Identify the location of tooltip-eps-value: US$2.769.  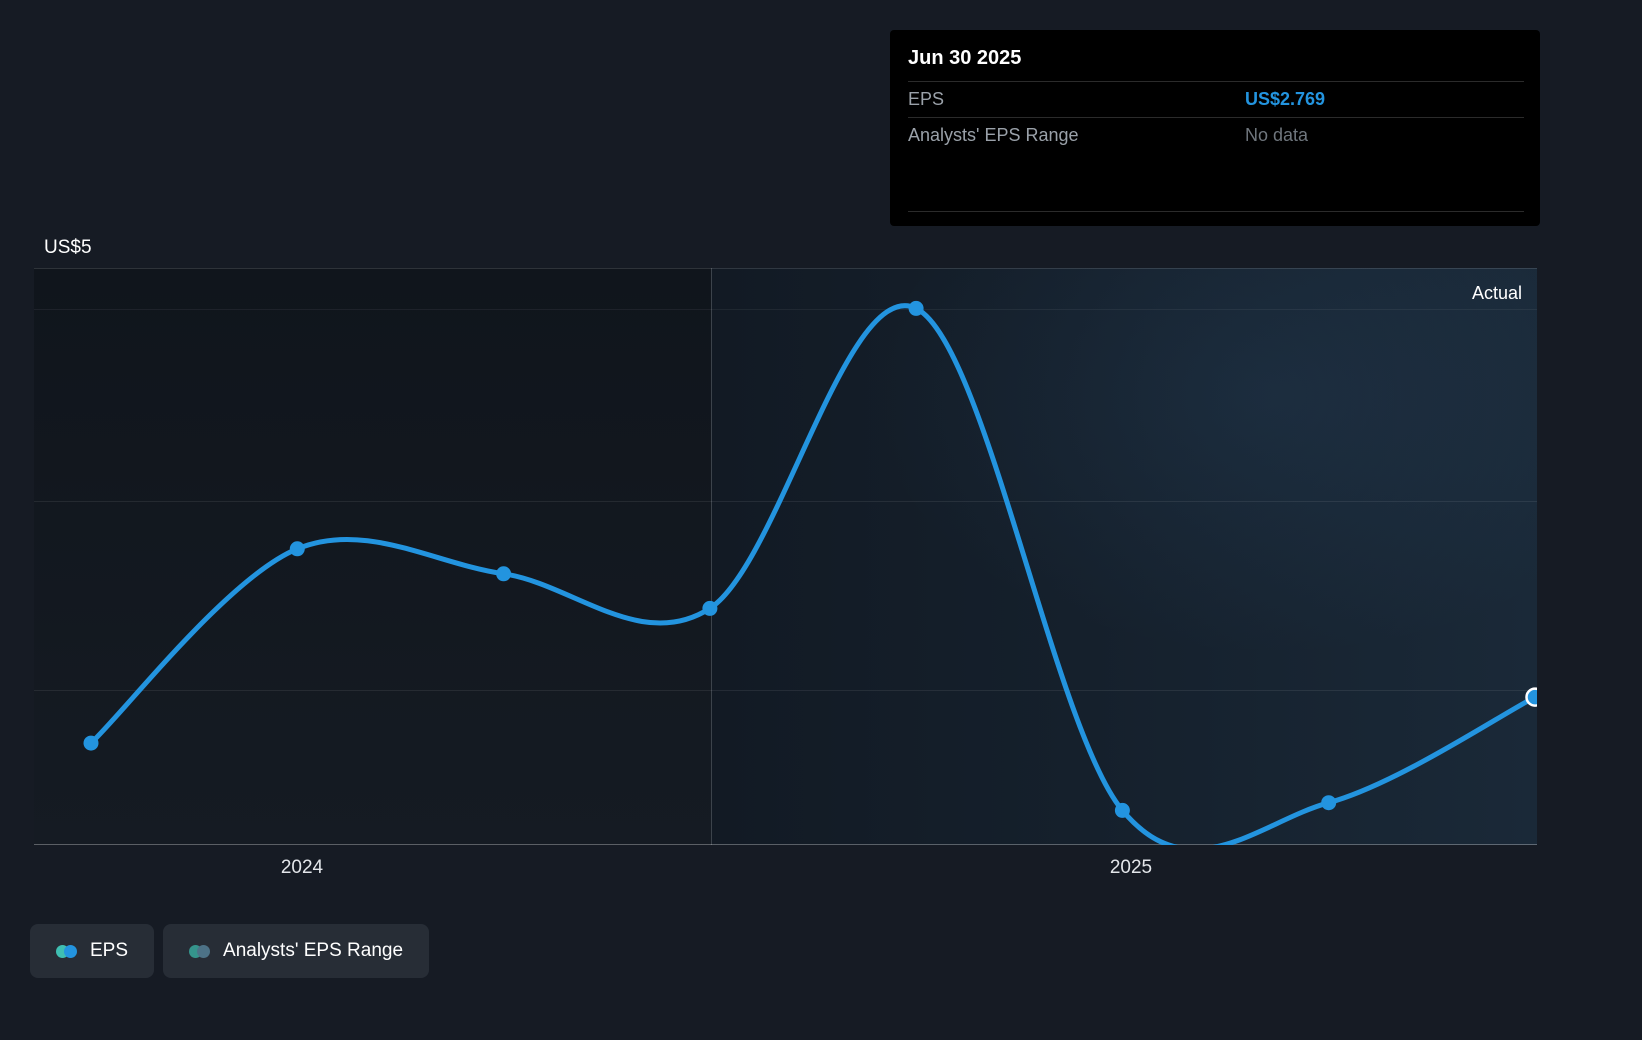
(1285, 99).